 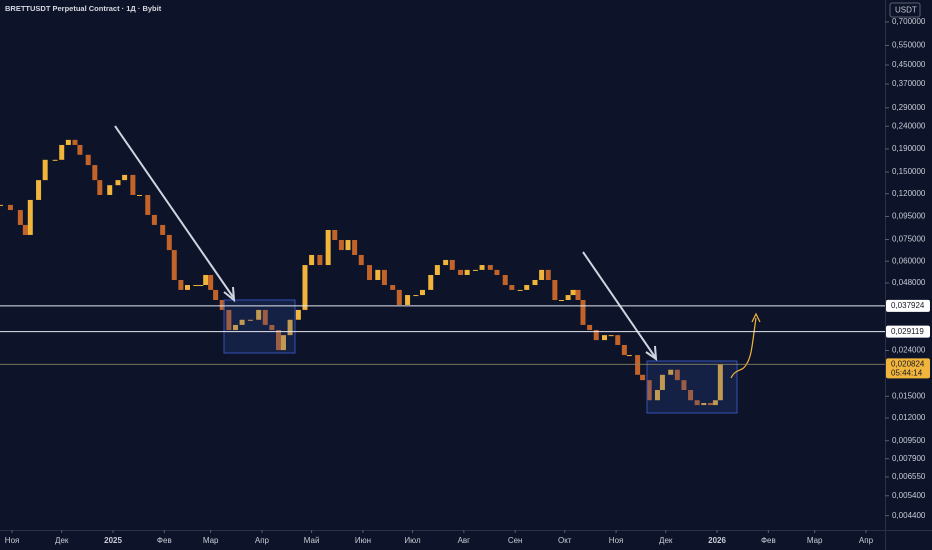 I want to click on level-label: 0,037924, so click(x=908, y=305).